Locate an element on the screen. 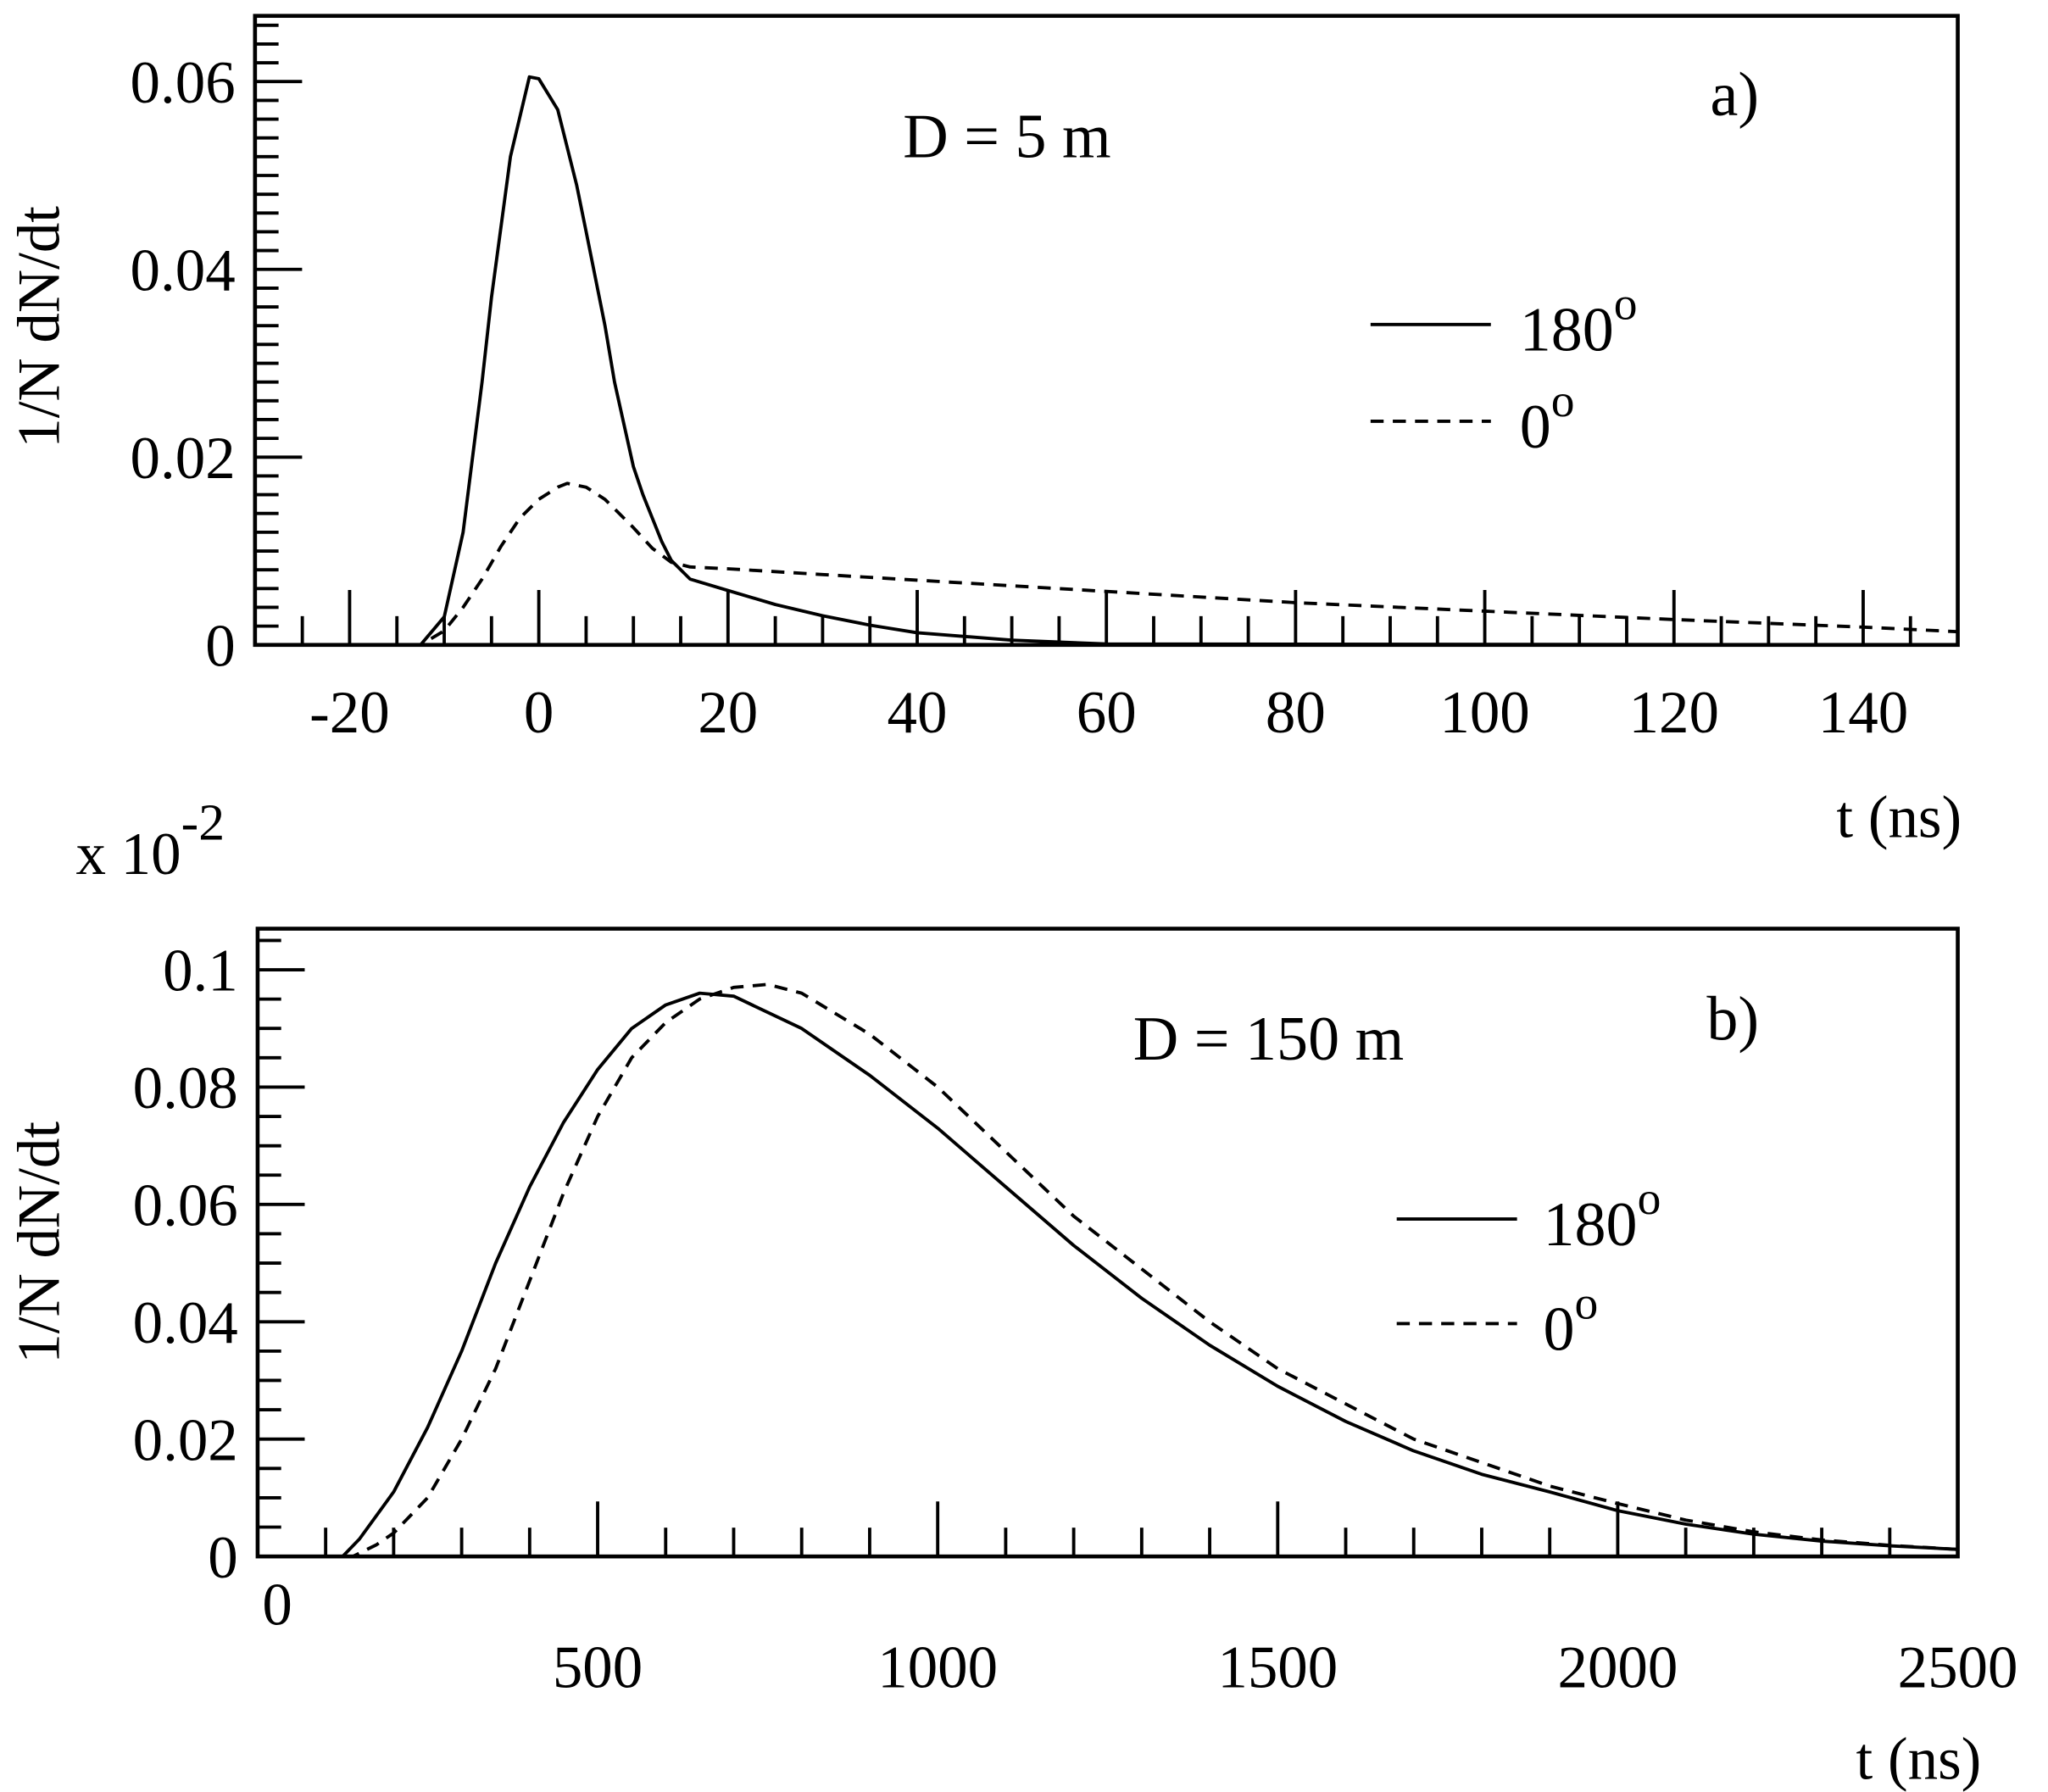 The width and height of the screenshot is (2048, 1792). x-tick-label: 500 is located at coordinates (598, 1667).